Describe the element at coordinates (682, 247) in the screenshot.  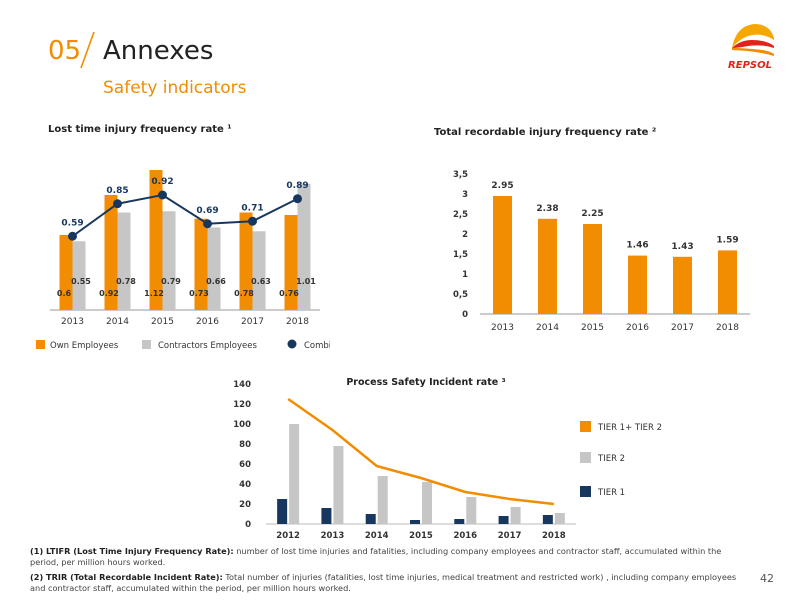
I see `trir-data-label: 1.43` at that location.